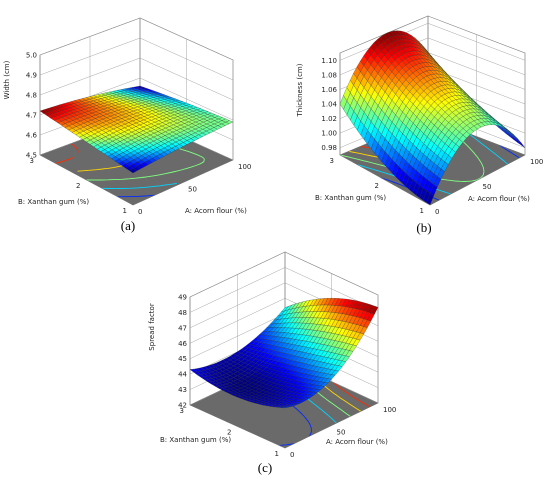  I want to click on z-tick-label: 1.02, so click(329, 119).